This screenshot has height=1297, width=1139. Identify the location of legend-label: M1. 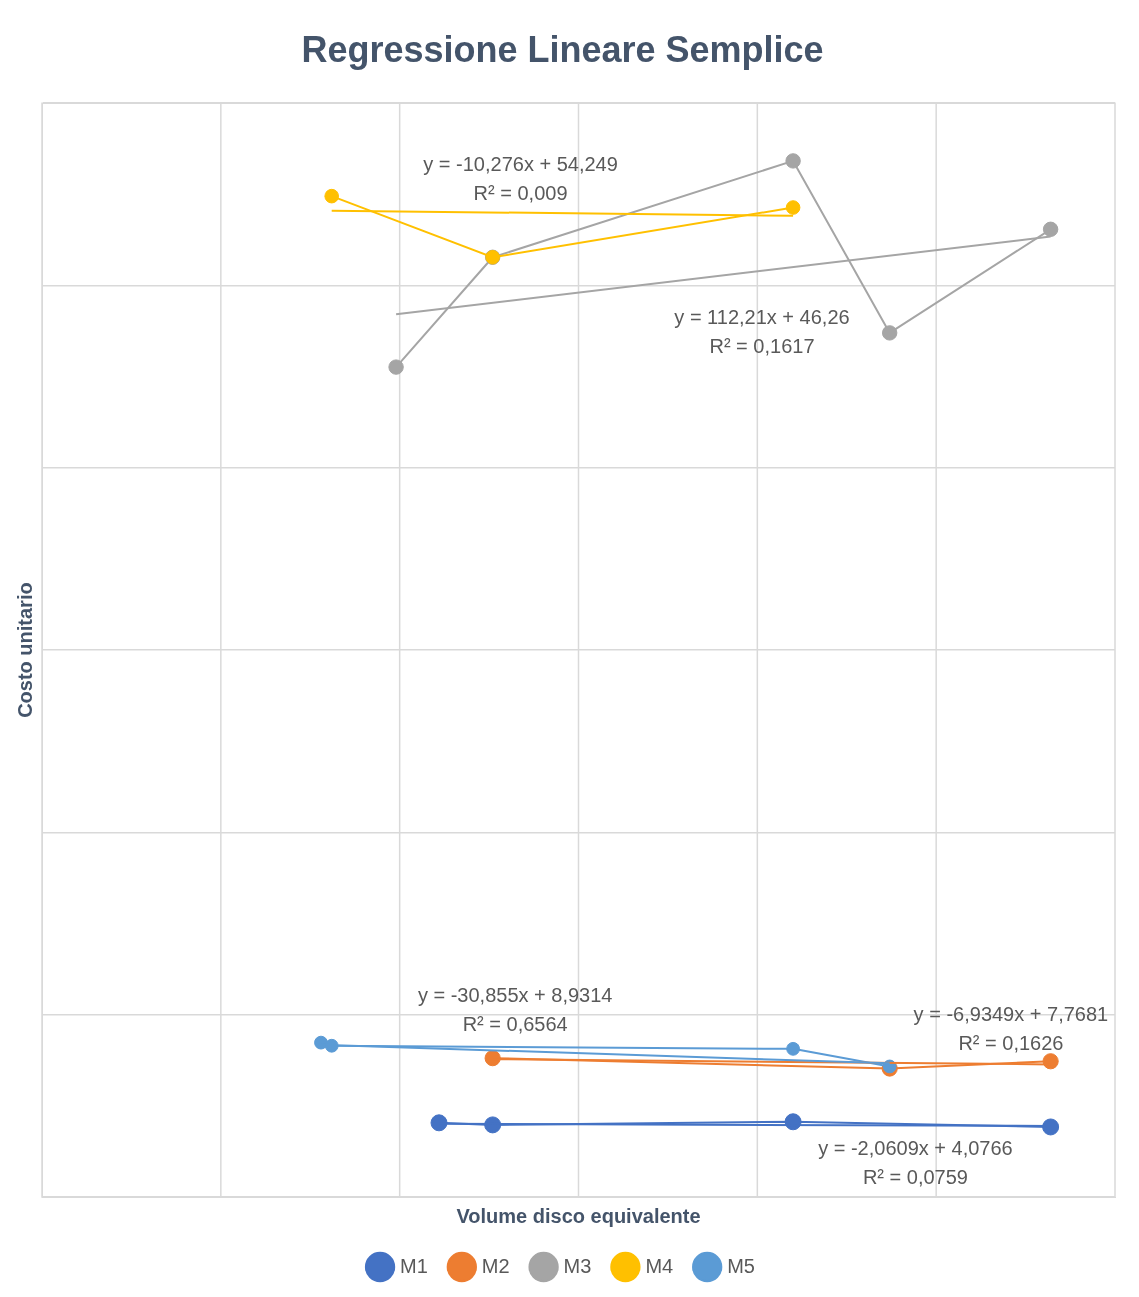
(414, 1265).